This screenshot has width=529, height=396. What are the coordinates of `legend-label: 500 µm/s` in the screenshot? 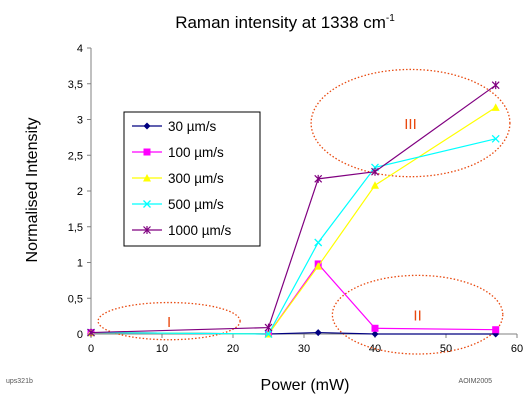 It's located at (196, 204).